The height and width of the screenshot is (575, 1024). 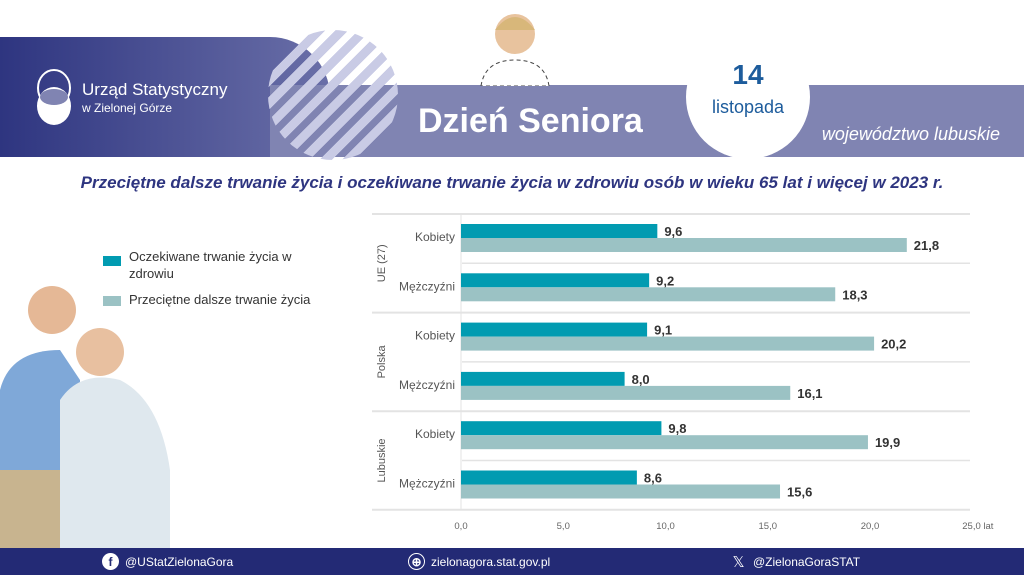 I want to click on legend-item-healthy: Oczekiwane trwanie życia w zdrowiu, so click(x=206, y=265).